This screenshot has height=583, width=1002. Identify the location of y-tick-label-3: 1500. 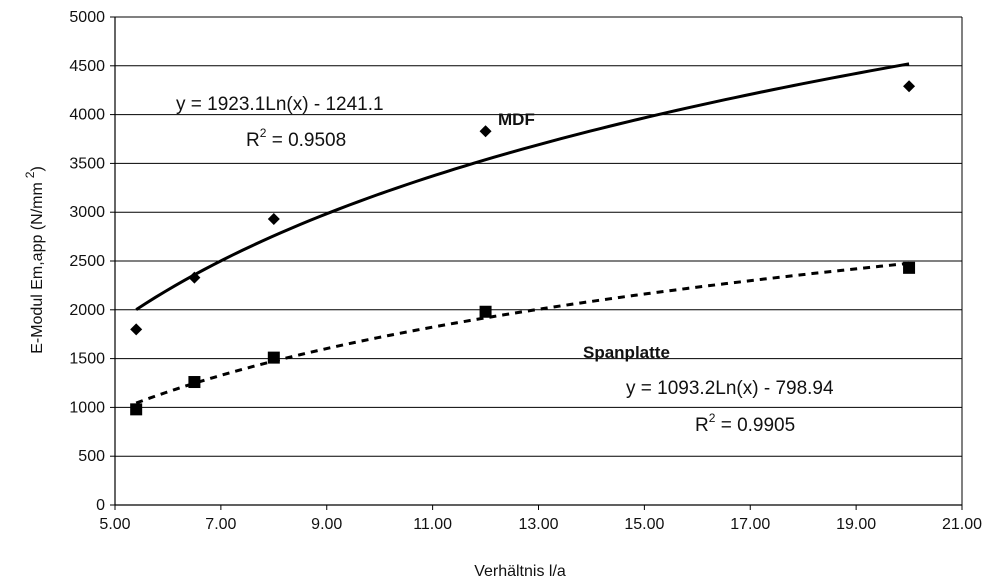
(87, 359).